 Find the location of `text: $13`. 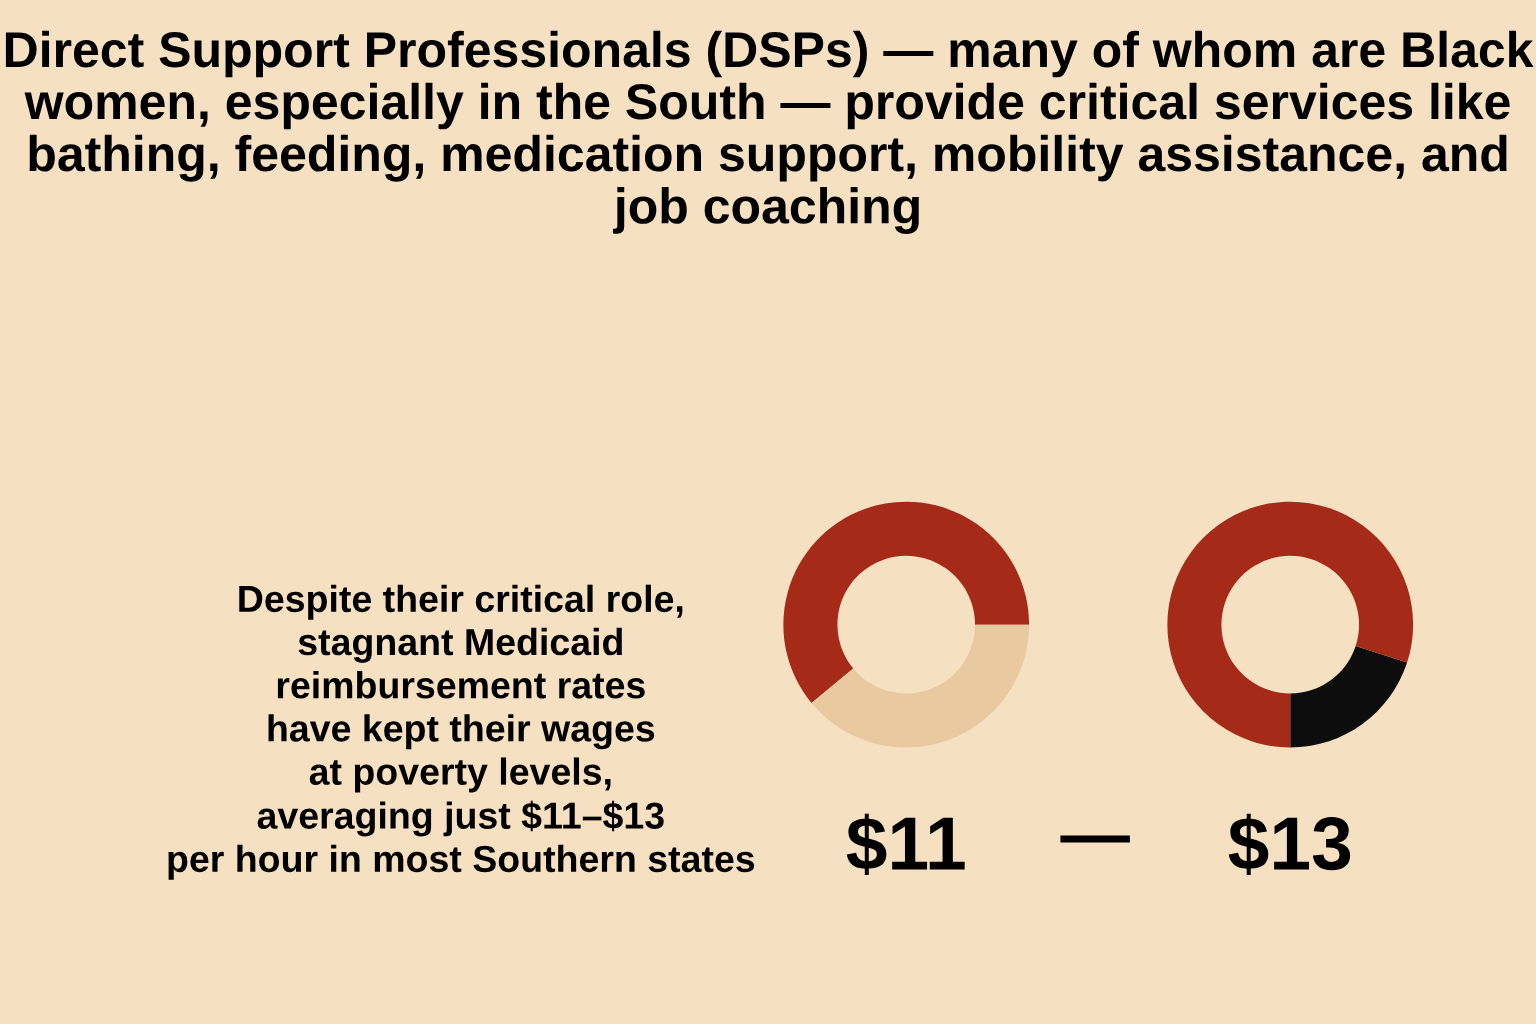

text: $13 is located at coordinates (1289, 844).